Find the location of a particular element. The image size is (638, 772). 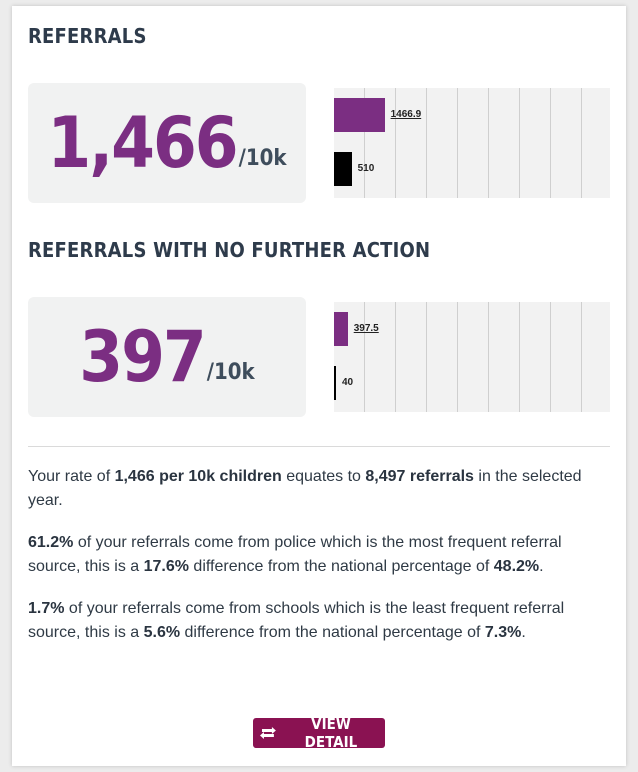

nfa-bar-chart: 397.5 40 is located at coordinates (472, 357).